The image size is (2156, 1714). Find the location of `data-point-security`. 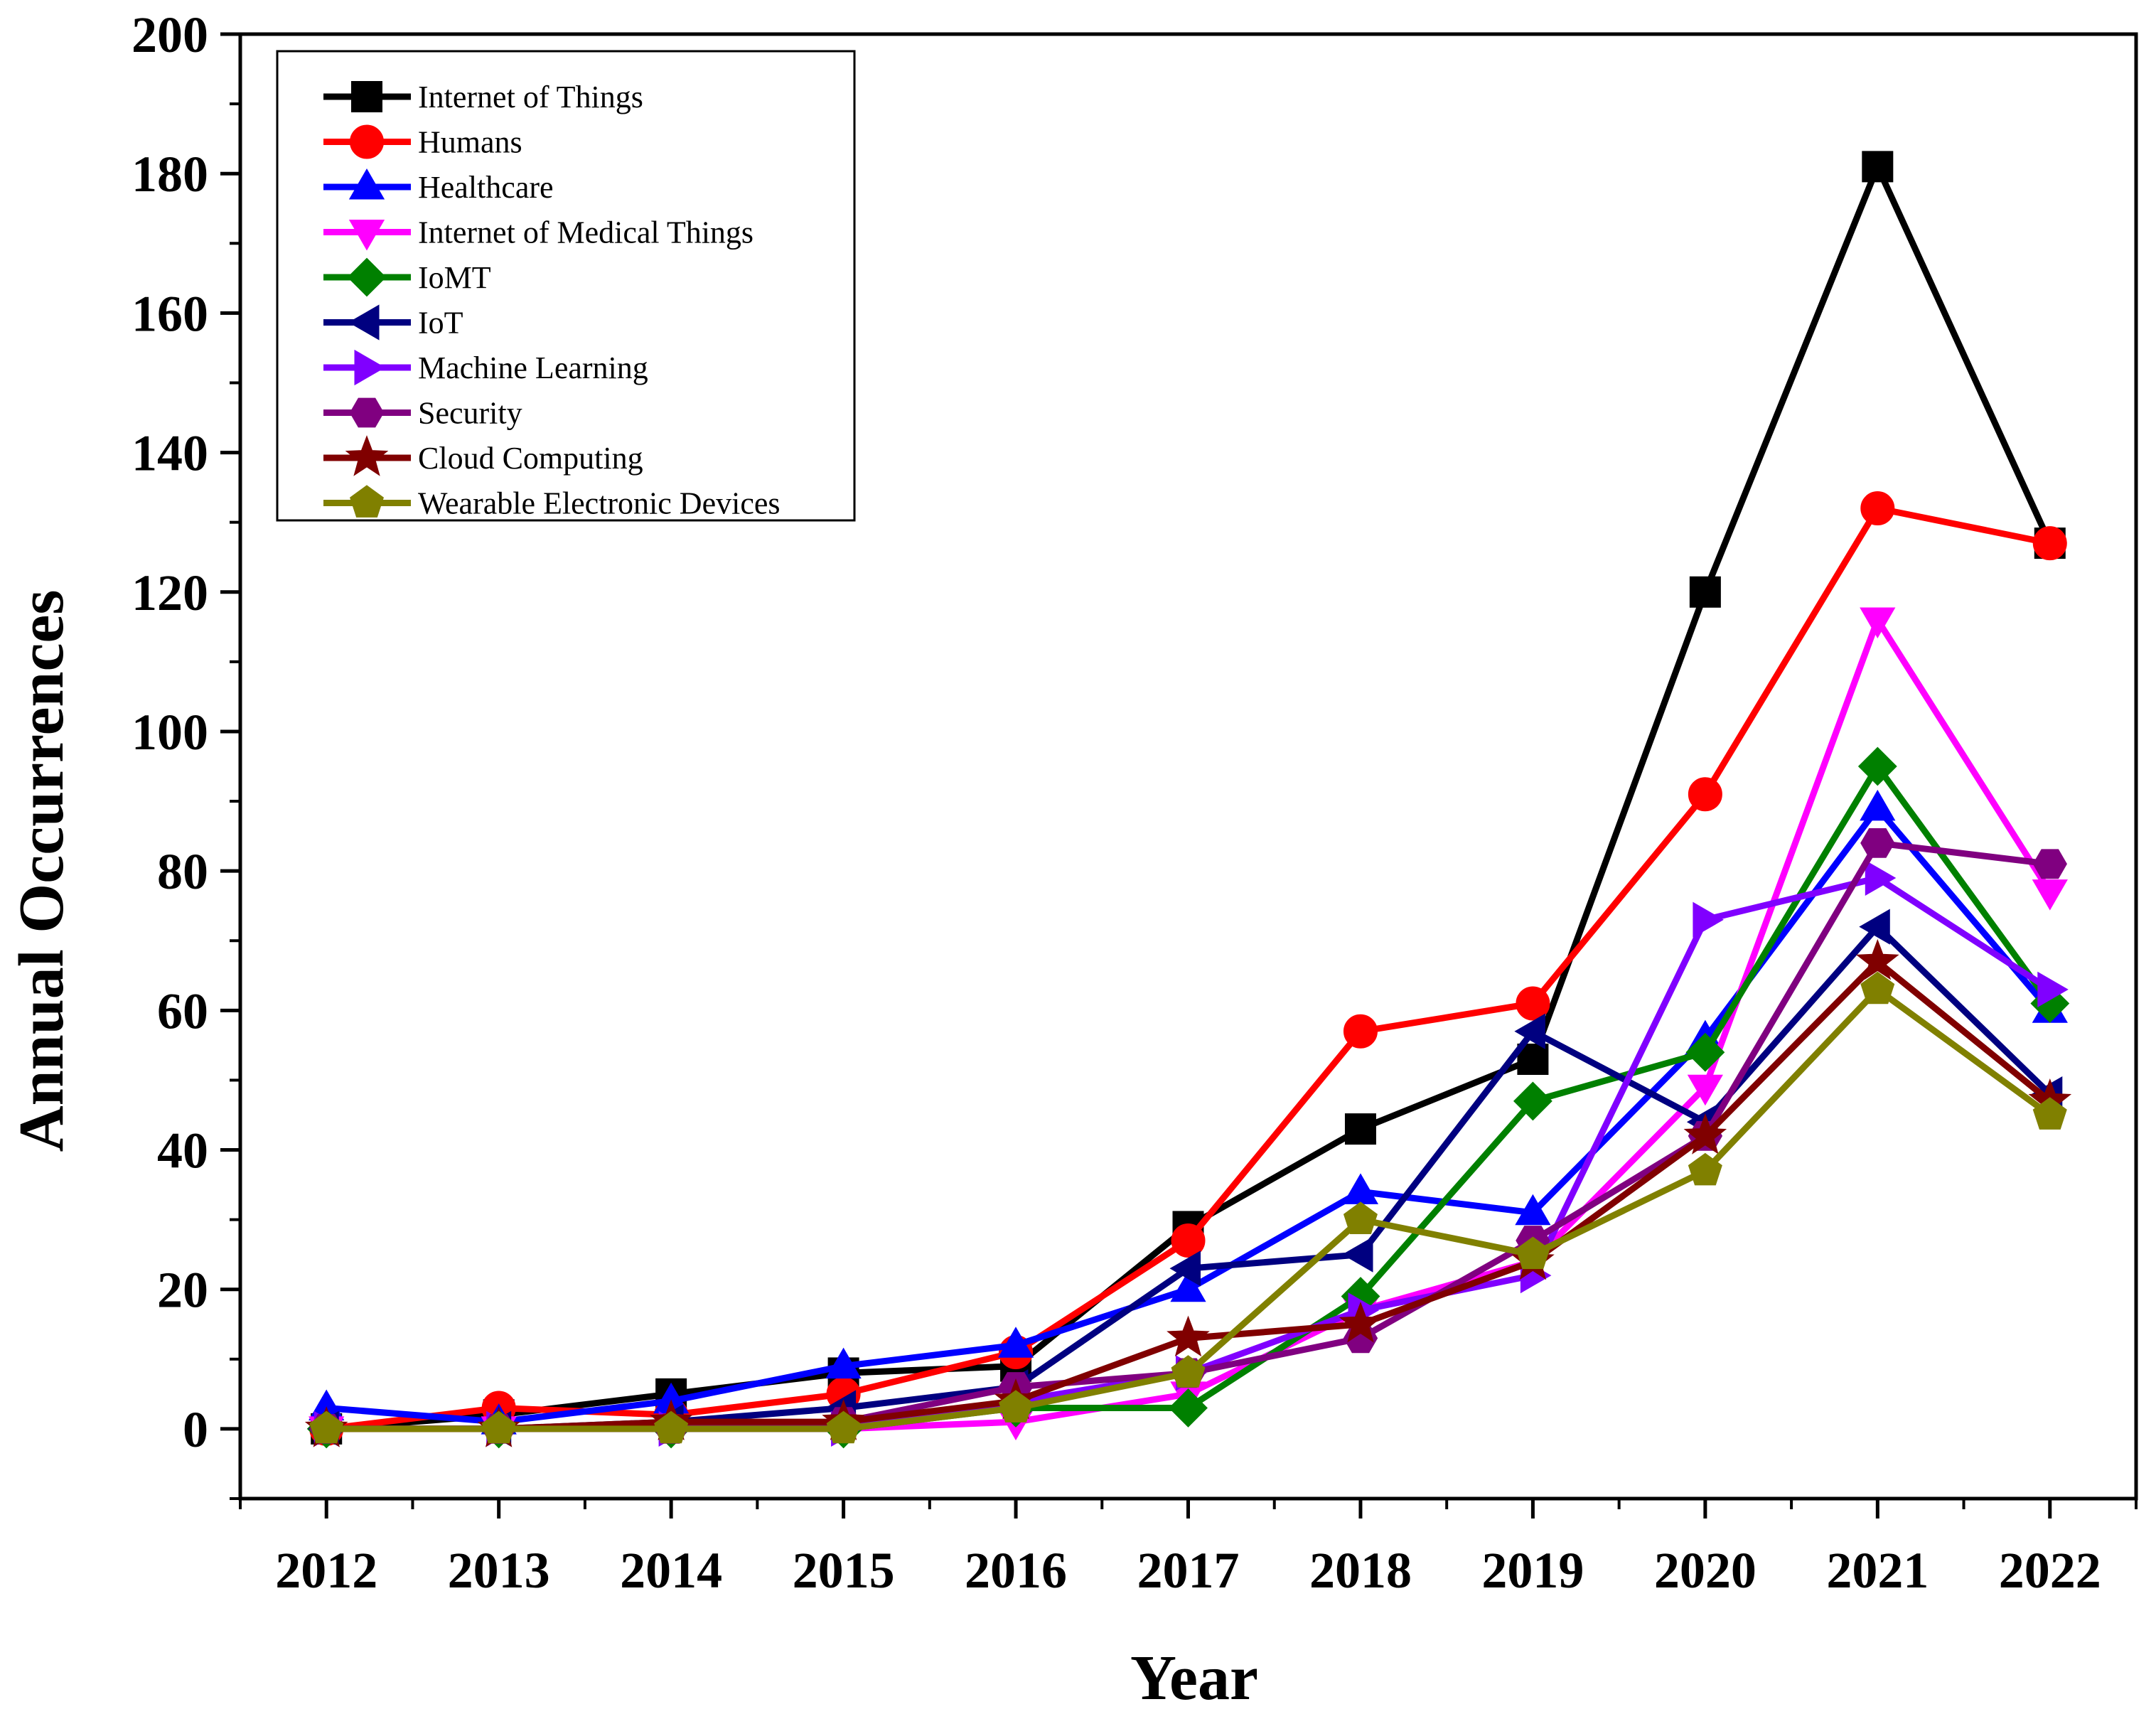

data-point-security is located at coordinates (2049, 864).